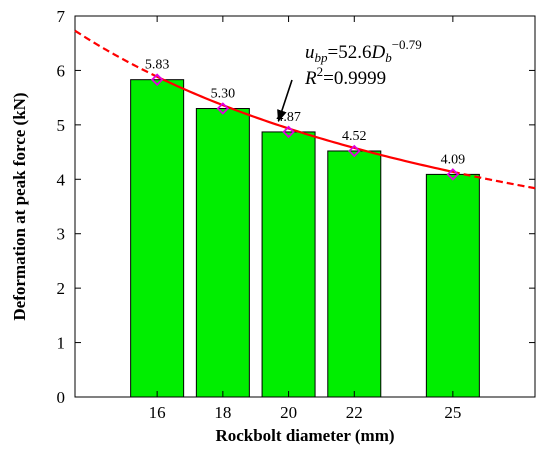 The height and width of the screenshot is (453, 550). What do you see at coordinates (61, 179) in the screenshot?
I see `y-tick-label: 4` at bounding box center [61, 179].